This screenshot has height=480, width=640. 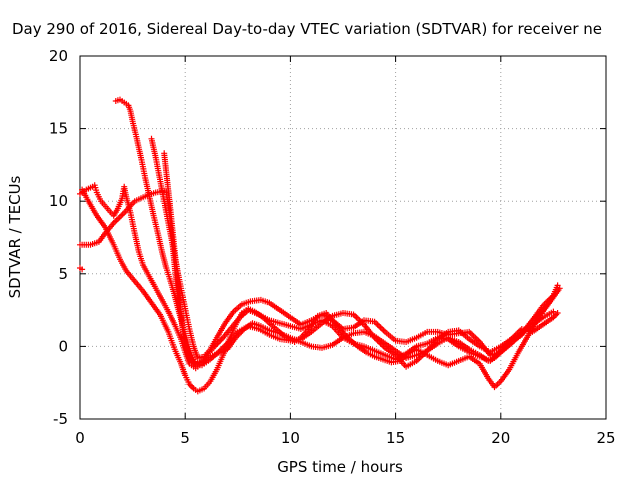 I want to click on x-tick-label: 10, so click(x=290, y=438).